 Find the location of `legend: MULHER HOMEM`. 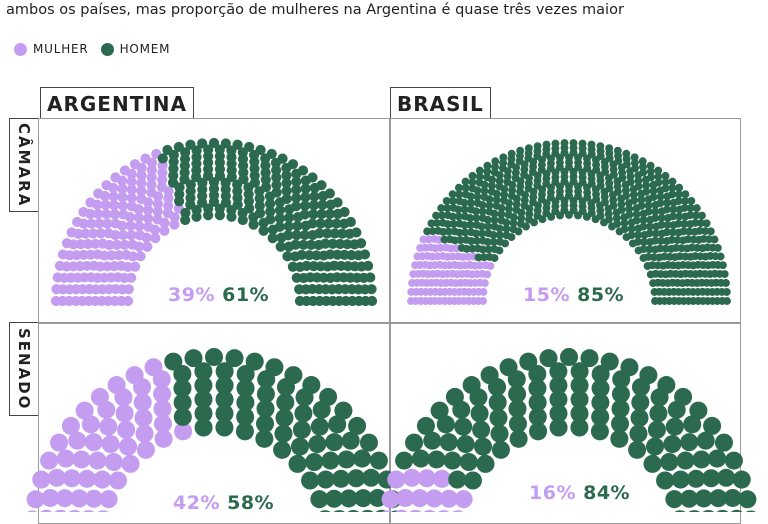

legend: MULHER HOMEM is located at coordinates (98, 49).